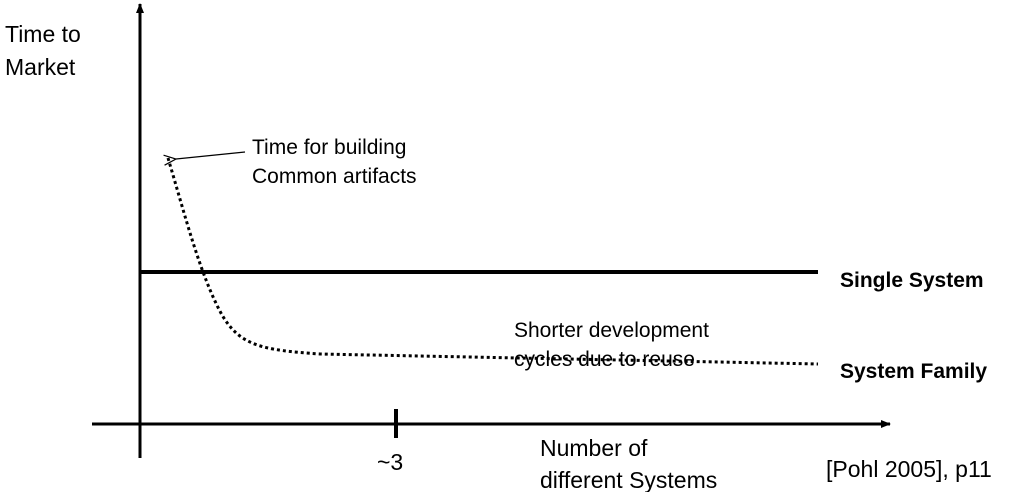  I want to click on y-axis-label-line2: Market, so click(40, 67).